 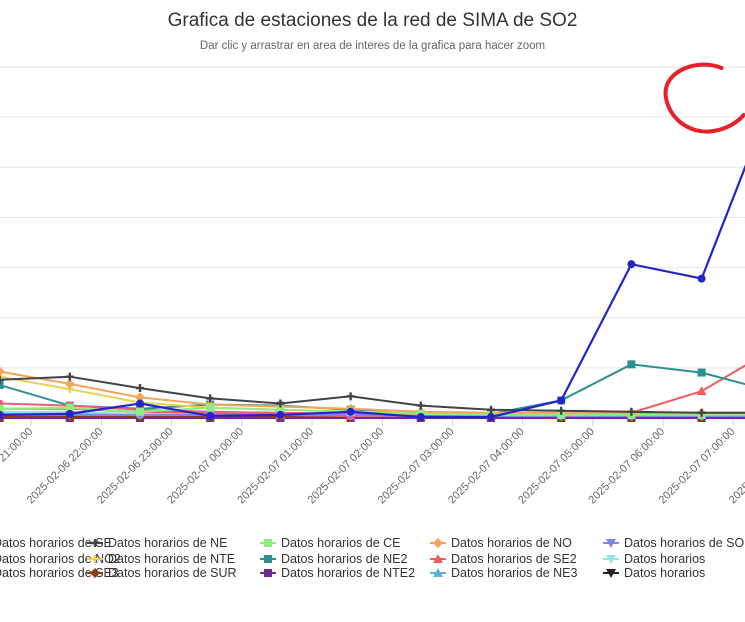 What do you see at coordinates (684, 543) in the screenshot?
I see `legend-label: Datos horarios de SO` at bounding box center [684, 543].